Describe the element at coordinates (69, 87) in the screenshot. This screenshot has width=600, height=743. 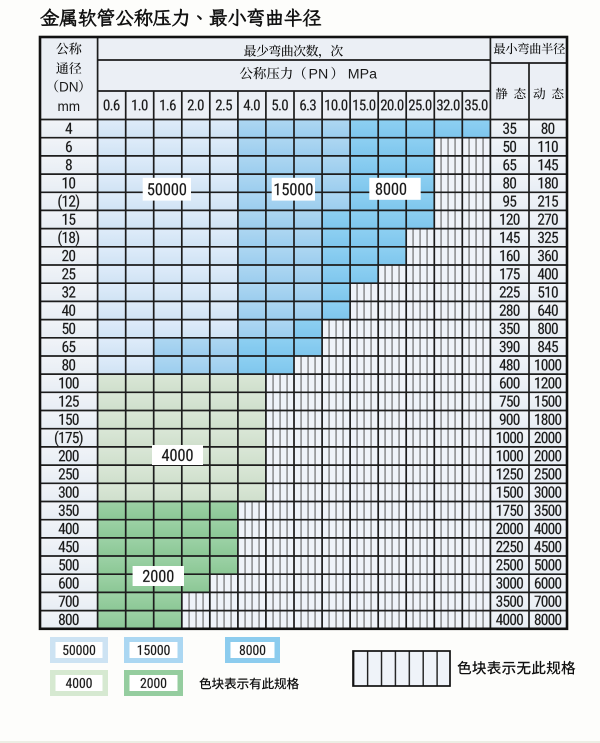
I see `svg-text: DN` at that location.